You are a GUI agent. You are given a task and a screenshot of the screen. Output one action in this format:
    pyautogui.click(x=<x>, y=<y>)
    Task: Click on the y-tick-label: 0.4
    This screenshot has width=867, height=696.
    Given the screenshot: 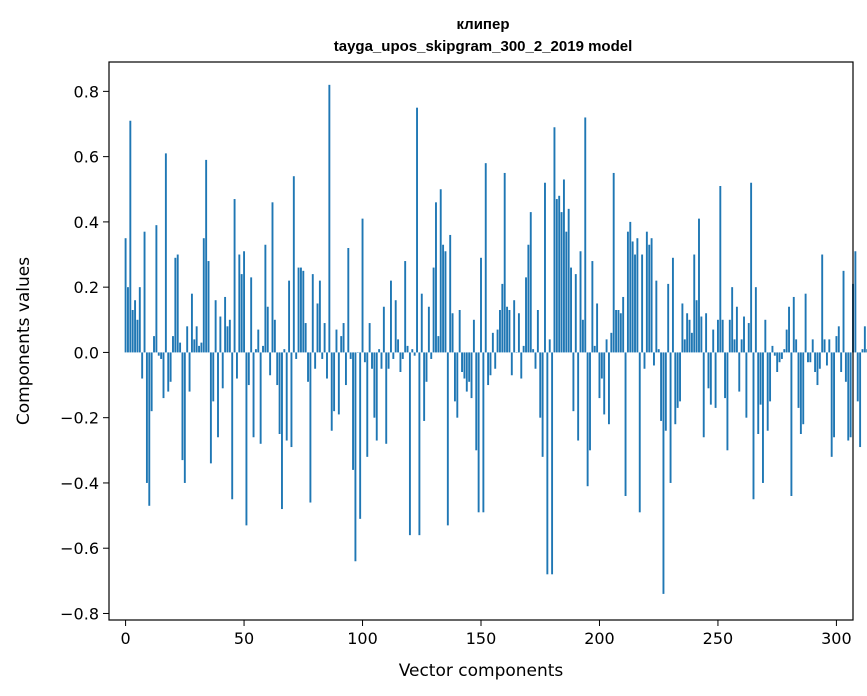 What is the action you would take?
    pyautogui.click(x=86, y=222)
    